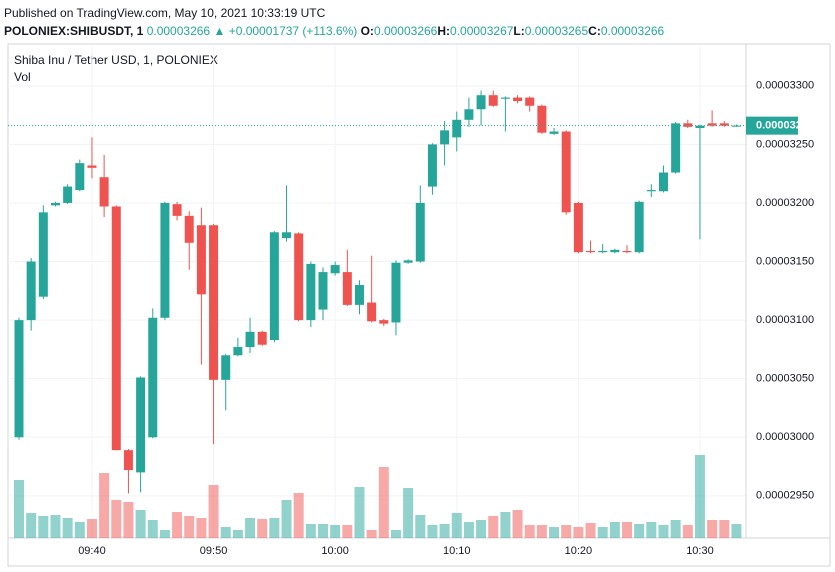 This screenshot has width=835, height=572. I want to click on ohlc-label: H:, so click(444, 31).